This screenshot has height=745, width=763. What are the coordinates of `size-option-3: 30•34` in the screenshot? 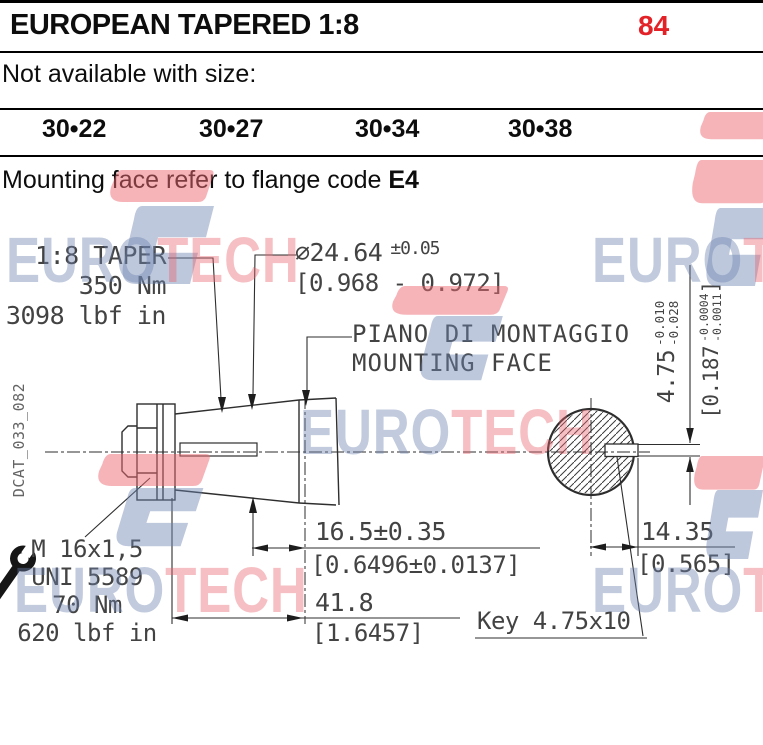 It's located at (387, 129).